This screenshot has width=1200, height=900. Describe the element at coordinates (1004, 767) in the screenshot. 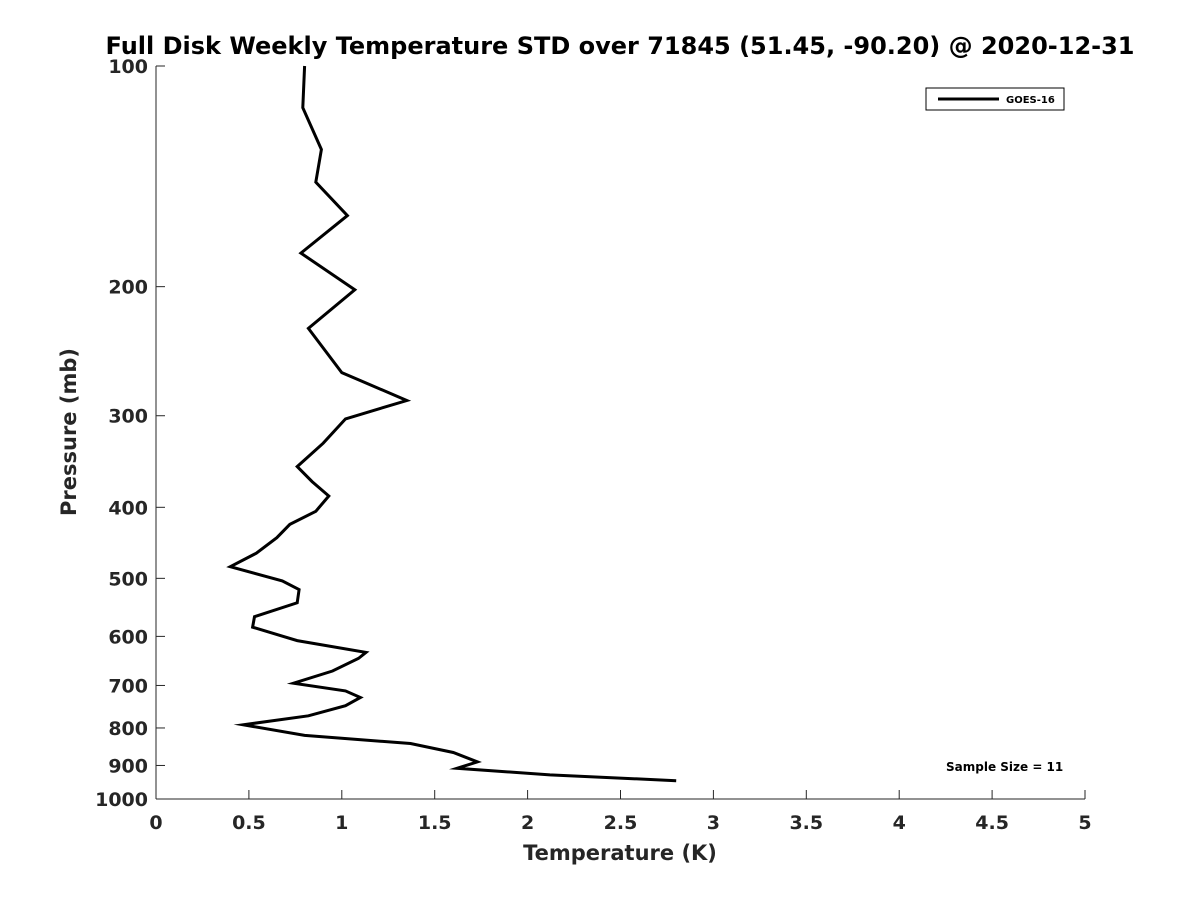

I see `sample-size-annotation: Sample Size = 11` at that location.